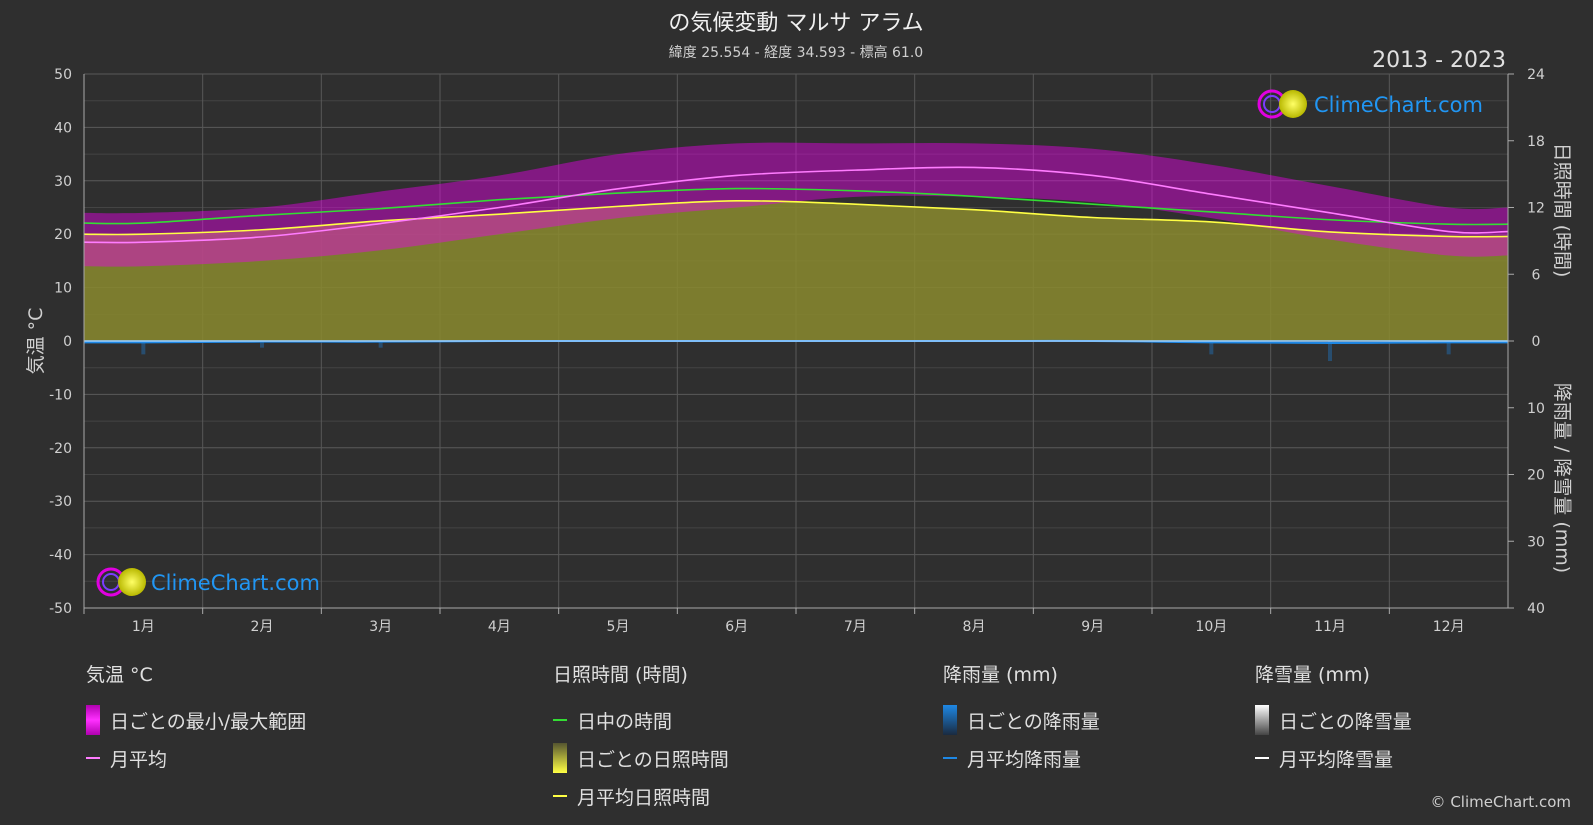 This screenshot has height=825, width=1593. I want to click on legend-temp-header: 気温 °C, so click(119, 675).